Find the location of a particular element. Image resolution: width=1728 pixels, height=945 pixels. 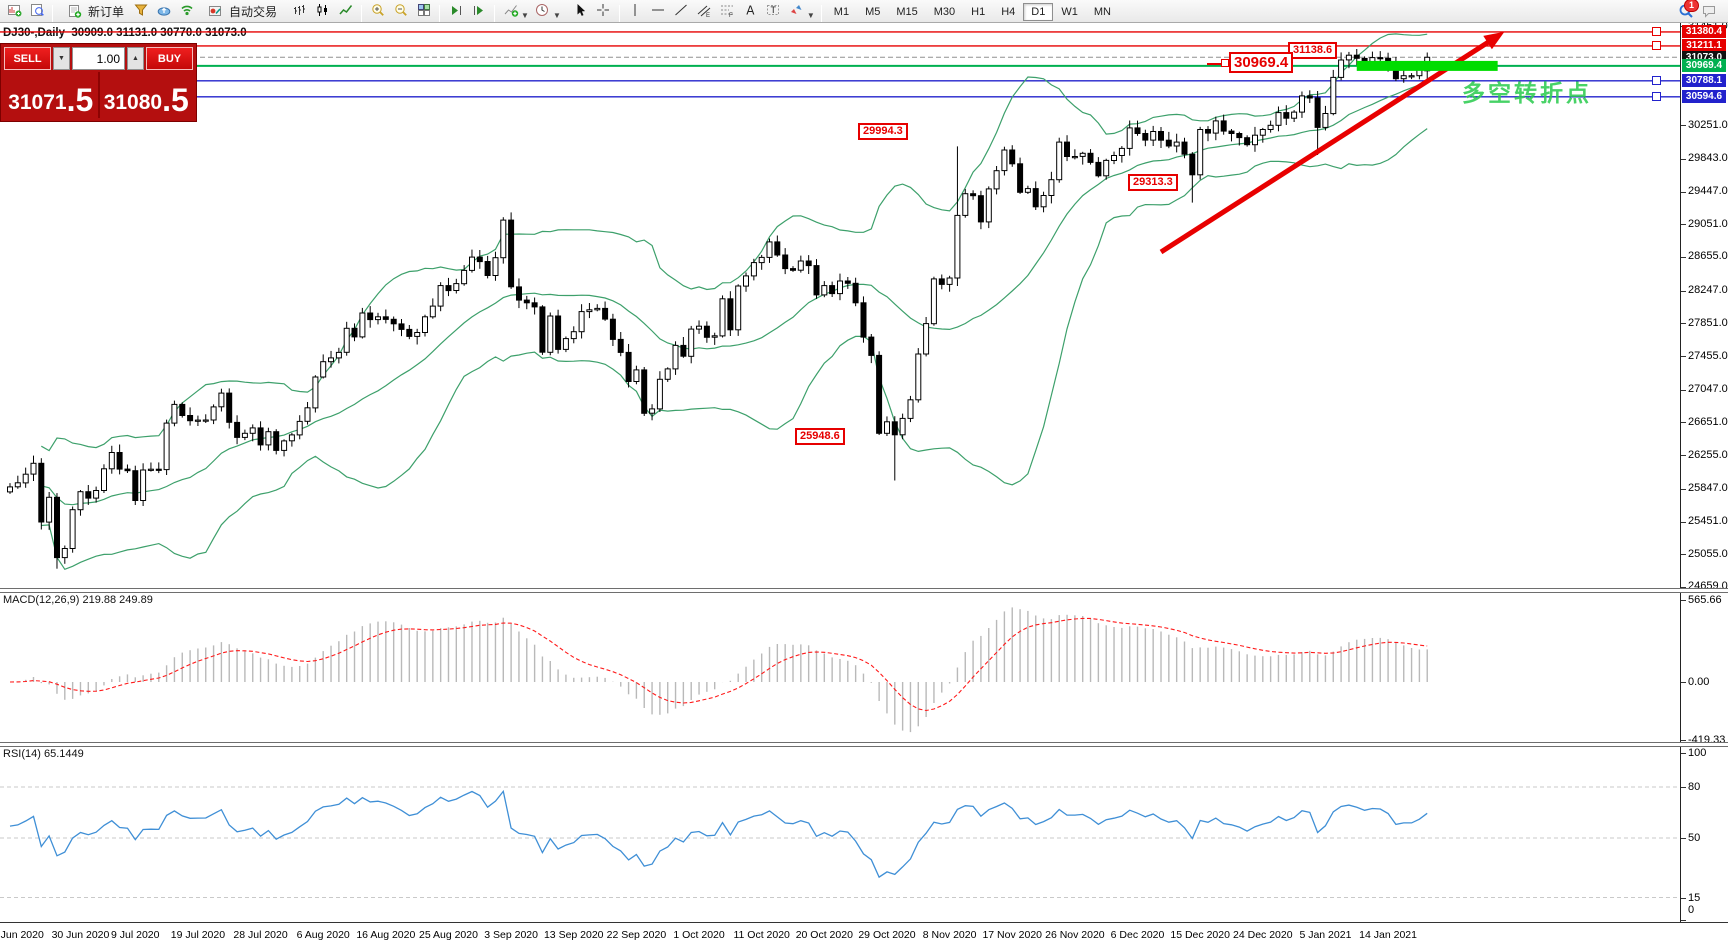

vline-icon is located at coordinates (635, 10).